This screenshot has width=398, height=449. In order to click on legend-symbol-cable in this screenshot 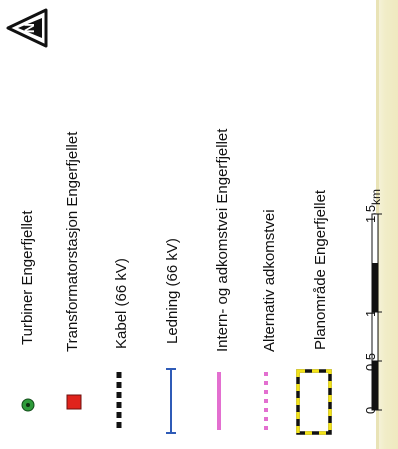, I will do `click(119, 401)`.